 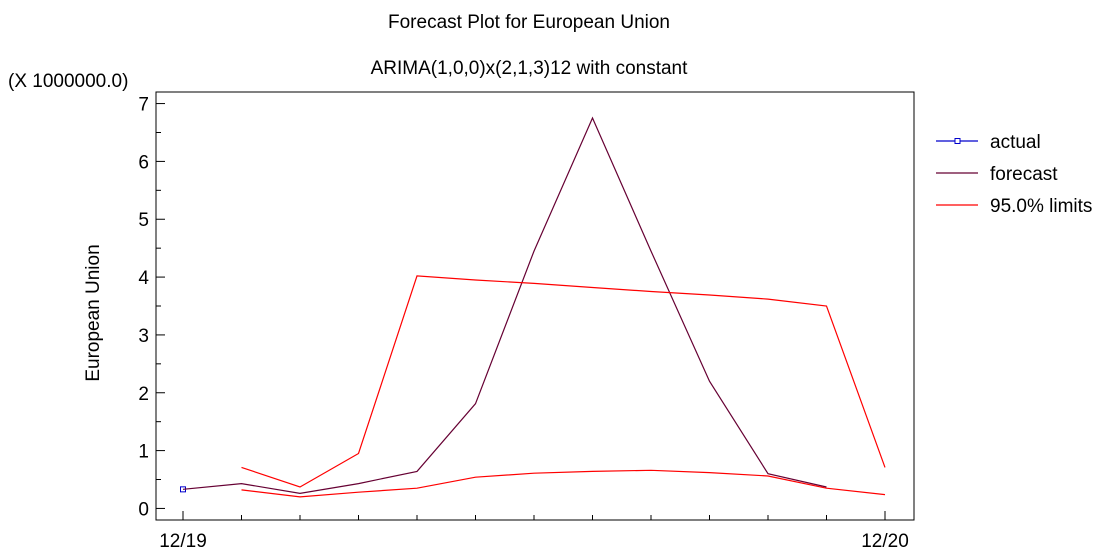 I want to click on x-tick-label: 12/20, so click(x=885, y=541).